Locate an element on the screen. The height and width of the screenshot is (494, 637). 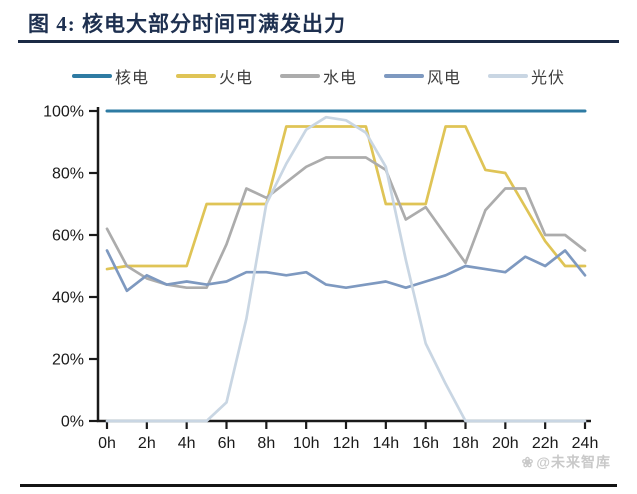
chart-legend: 核电 火电 水电 风电 光伏 is located at coordinates (318, 76).